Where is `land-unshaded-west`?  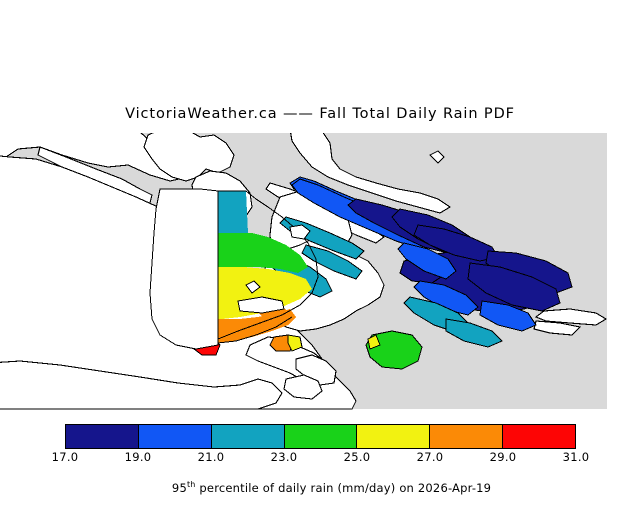 land-unshaded-west is located at coordinates (184, 269).